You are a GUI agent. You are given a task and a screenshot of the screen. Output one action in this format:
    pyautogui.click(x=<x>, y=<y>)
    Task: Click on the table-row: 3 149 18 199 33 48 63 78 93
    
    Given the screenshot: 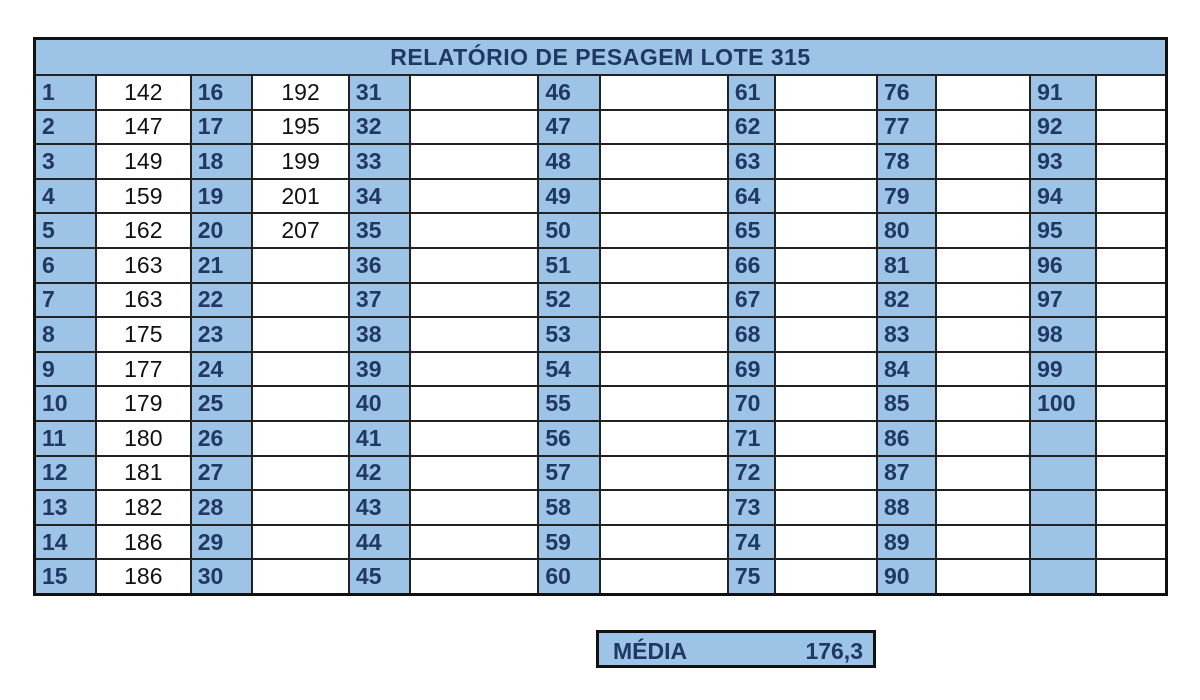 What is the action you would take?
    pyautogui.click(x=600, y=161)
    